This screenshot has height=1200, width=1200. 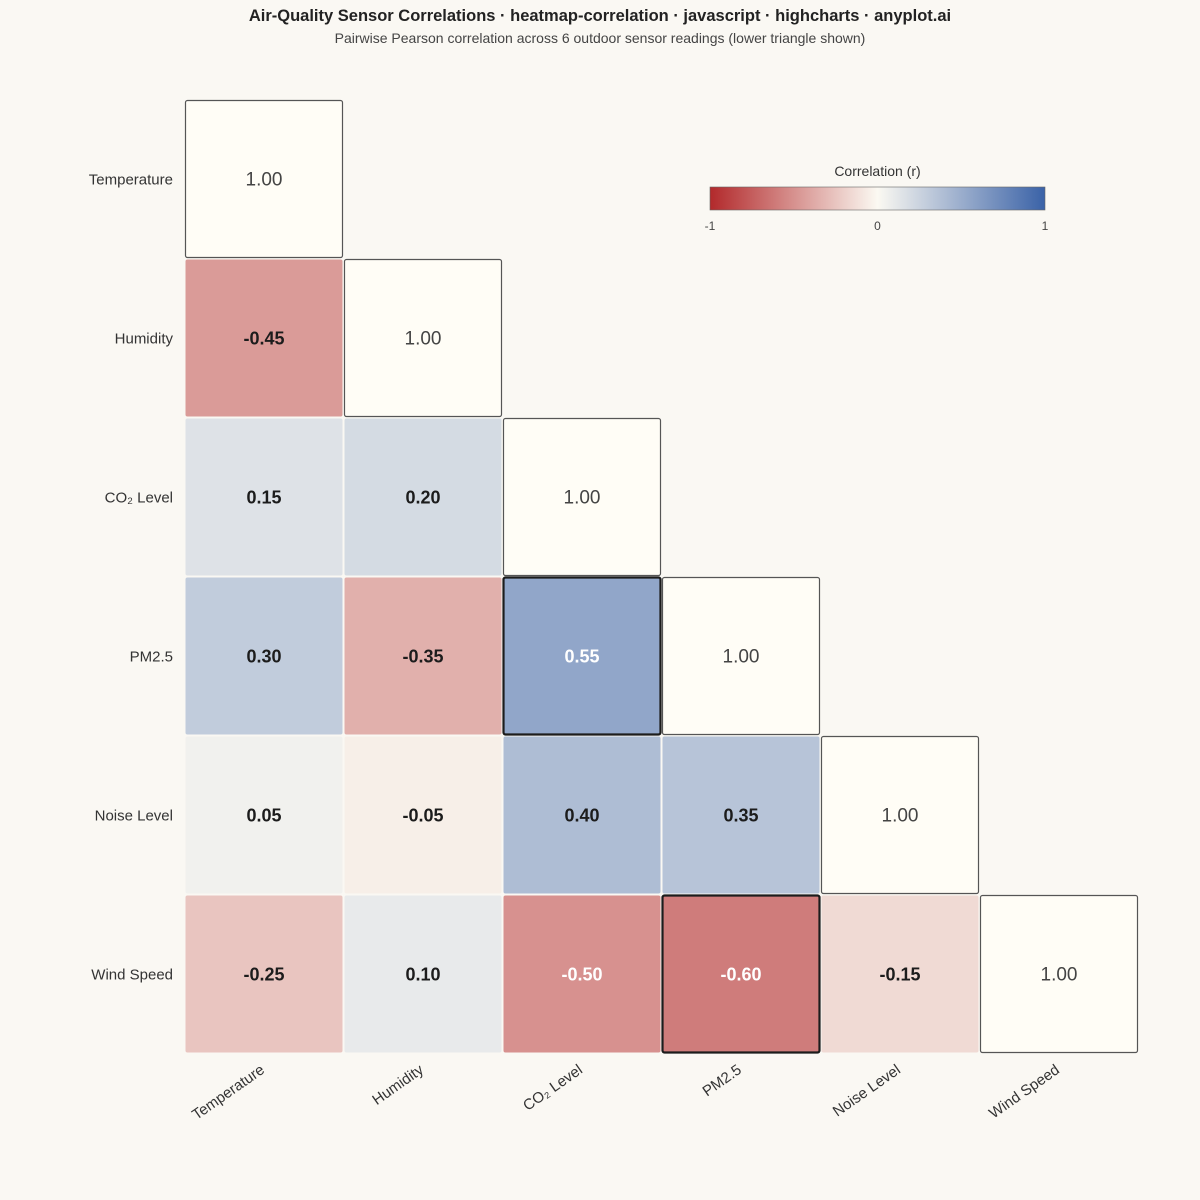 I want to click on cell-value-label: 0.05, so click(x=263, y=816).